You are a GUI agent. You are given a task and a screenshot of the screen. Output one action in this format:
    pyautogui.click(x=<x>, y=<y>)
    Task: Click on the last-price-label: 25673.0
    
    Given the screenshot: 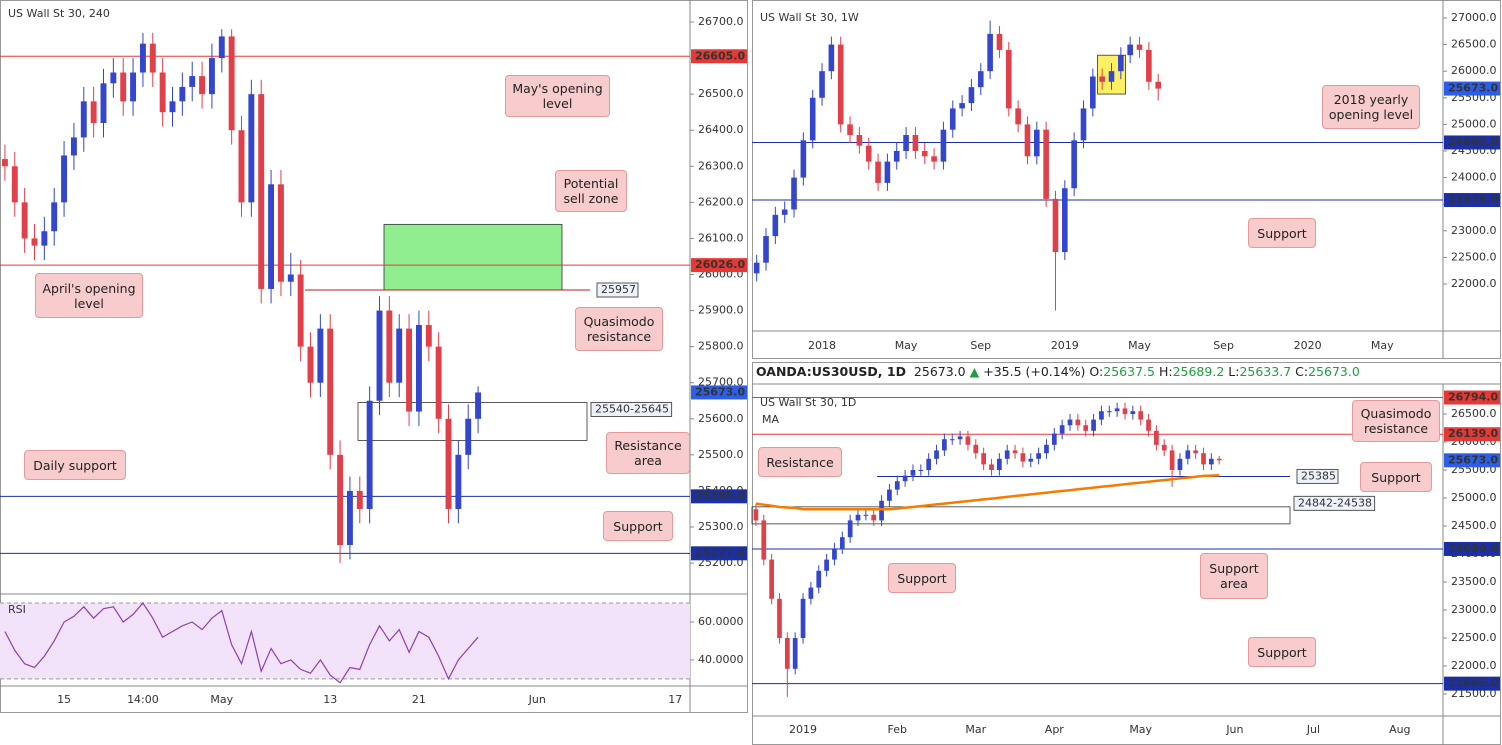 What is the action you would take?
    pyautogui.click(x=1473, y=88)
    